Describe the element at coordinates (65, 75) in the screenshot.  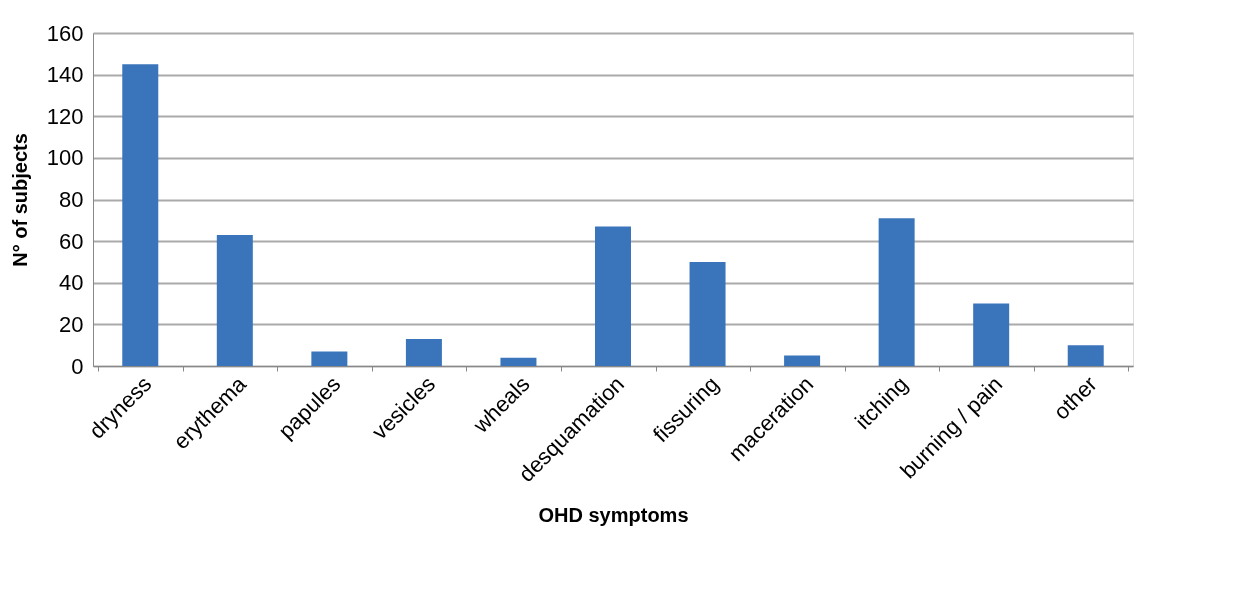
I see `y-tick-label: 140` at that location.